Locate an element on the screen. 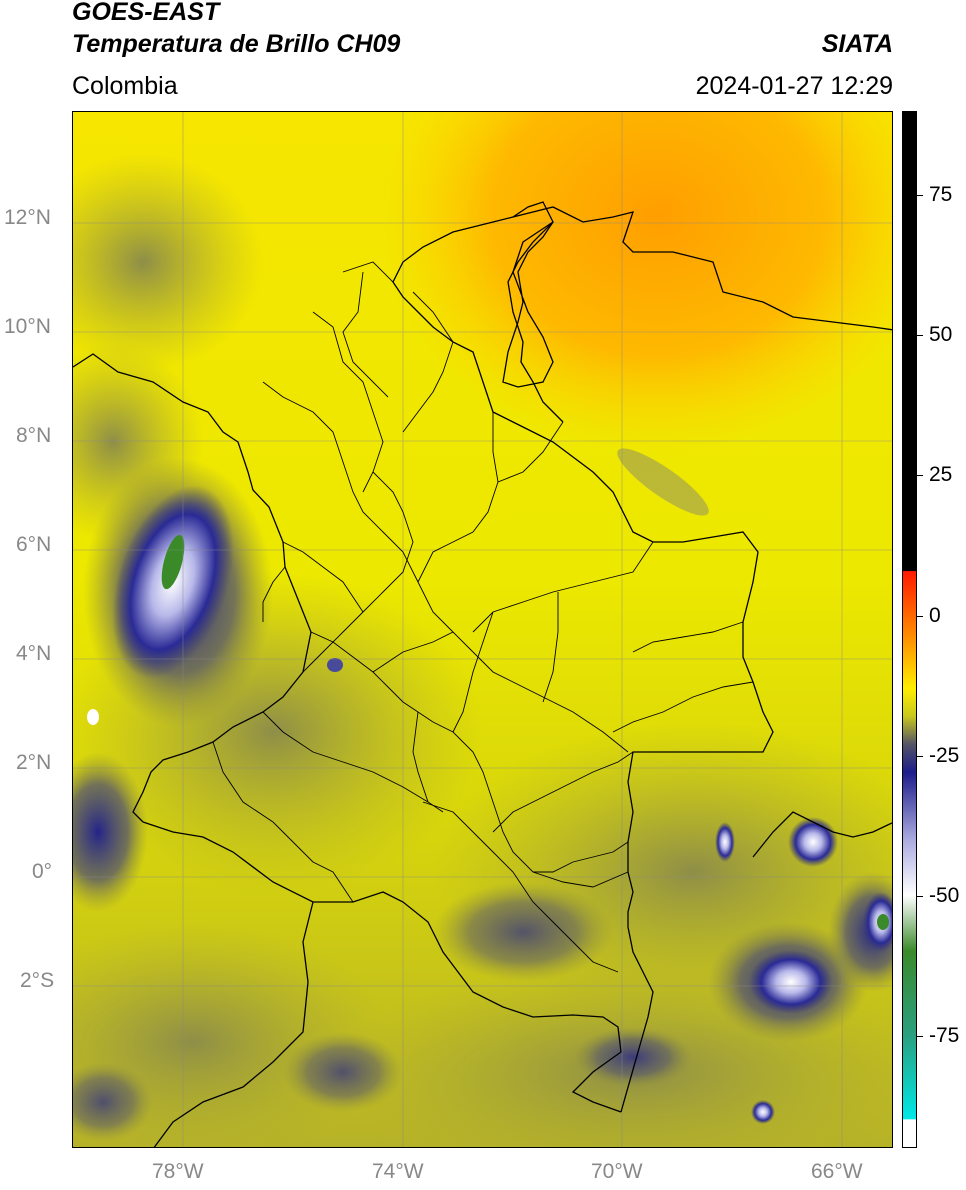 The height and width of the screenshot is (1190, 966). lon-label-74w: 74°W is located at coordinates (398, 1171).